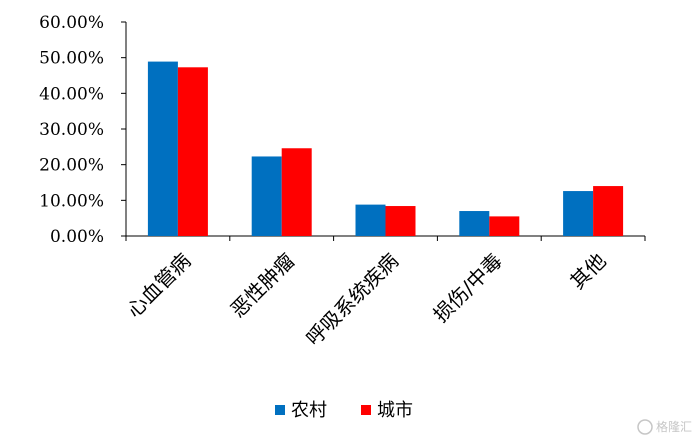  What do you see at coordinates (71, 59) in the screenshot?
I see `y-tick-label: 50.00%` at bounding box center [71, 59].